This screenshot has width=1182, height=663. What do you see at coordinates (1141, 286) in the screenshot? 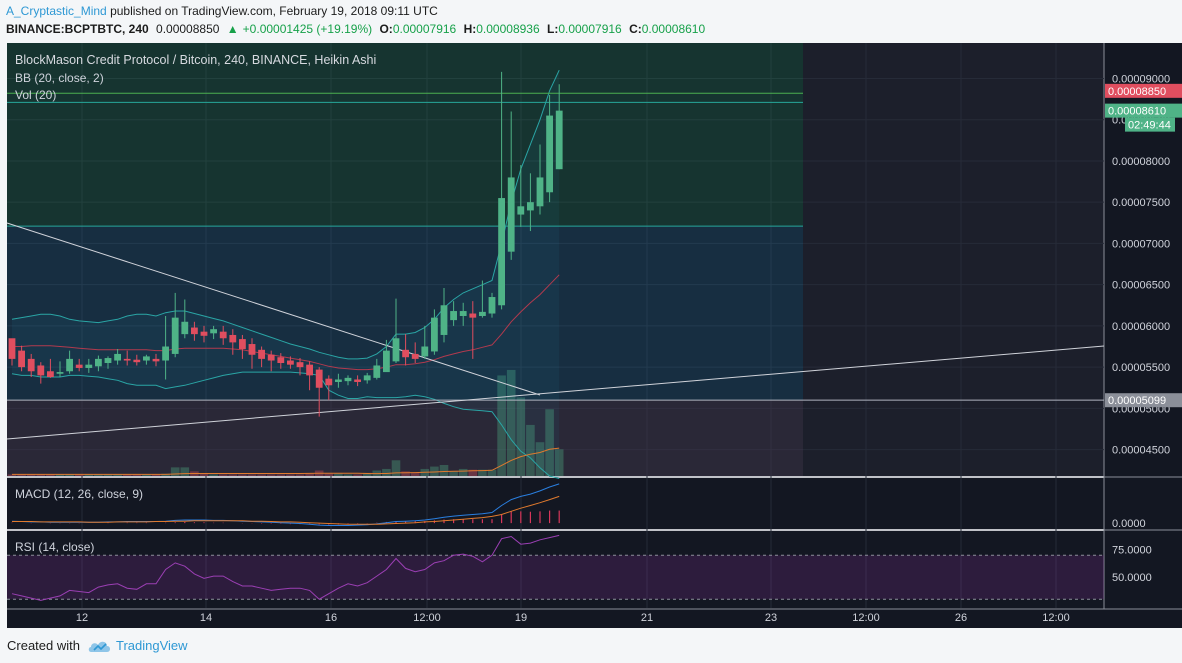
I see `price-tick-label: 0.00006500` at bounding box center [1141, 286].